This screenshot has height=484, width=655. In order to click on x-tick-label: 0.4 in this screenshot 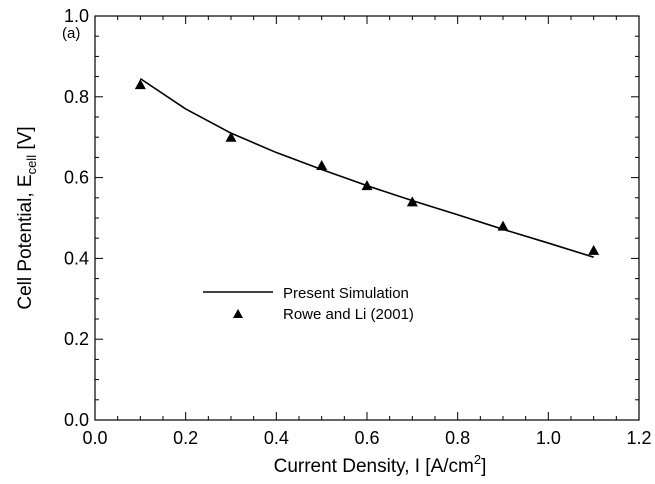, I will do `click(276, 438)`.